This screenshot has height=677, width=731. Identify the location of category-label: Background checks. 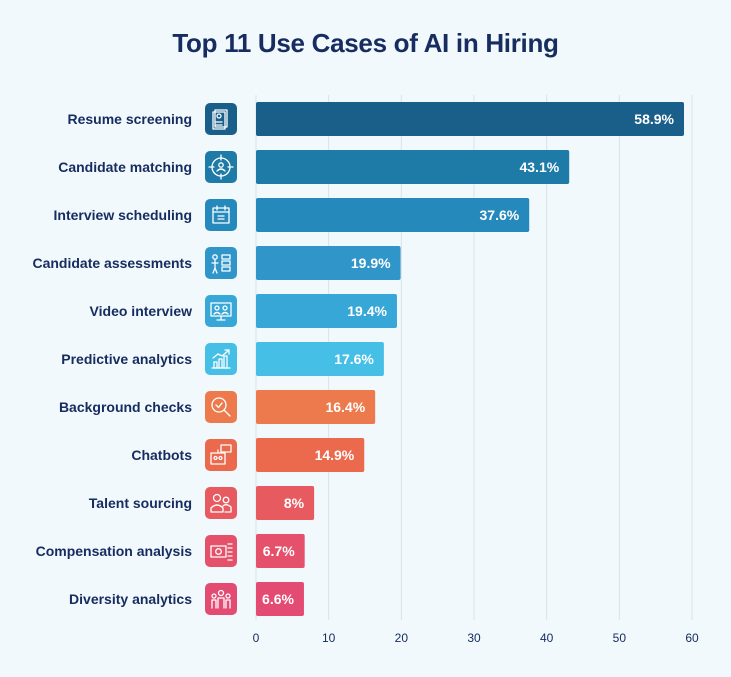
(125, 407).